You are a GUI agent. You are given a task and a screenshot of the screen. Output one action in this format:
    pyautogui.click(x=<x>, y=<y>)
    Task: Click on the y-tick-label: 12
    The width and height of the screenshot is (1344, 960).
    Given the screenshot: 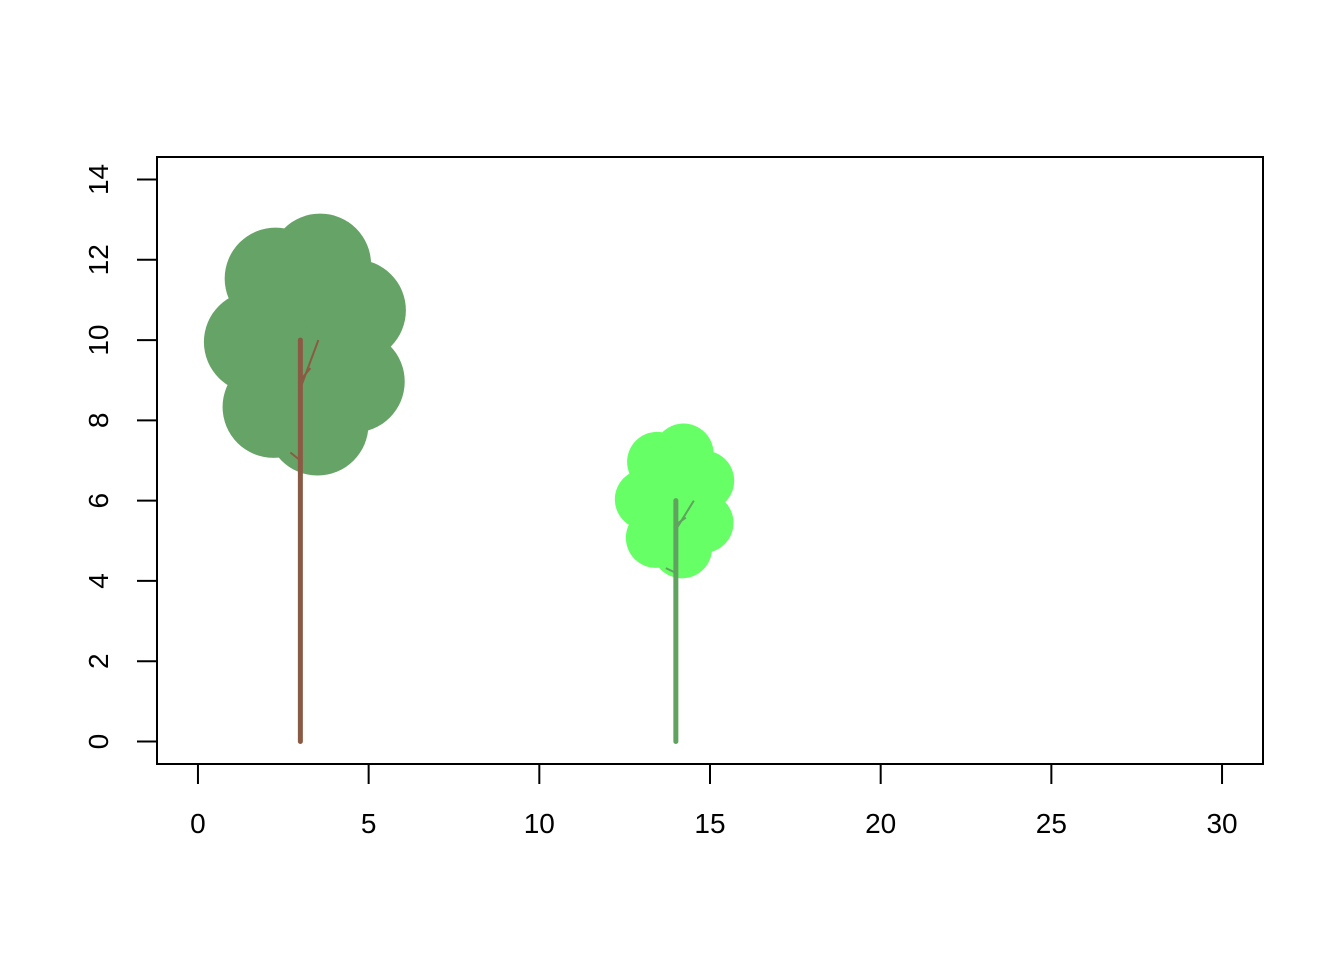 What is the action you would take?
    pyautogui.click(x=98, y=259)
    